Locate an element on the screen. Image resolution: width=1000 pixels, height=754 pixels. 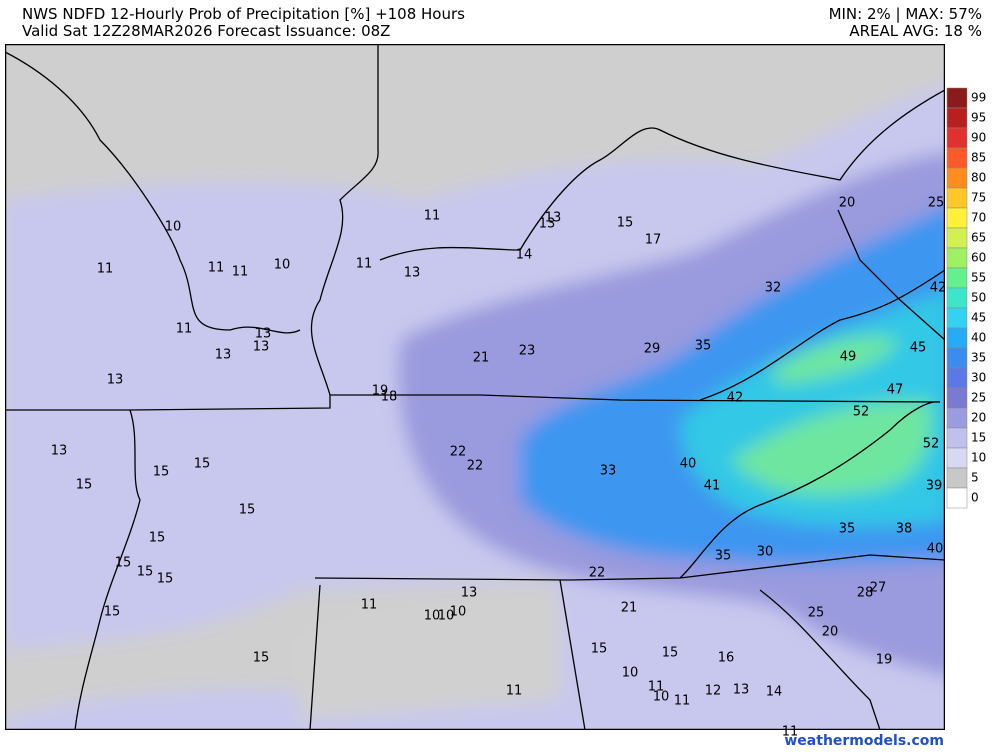
legend-label: 75 is located at coordinates (978, 198).